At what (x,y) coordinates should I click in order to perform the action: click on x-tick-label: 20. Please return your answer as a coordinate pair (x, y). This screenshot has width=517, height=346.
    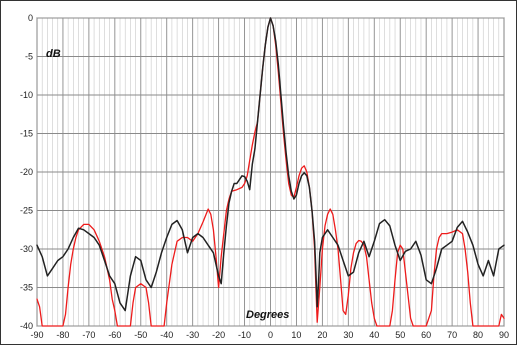
    Looking at the image, I should click on (322, 335).